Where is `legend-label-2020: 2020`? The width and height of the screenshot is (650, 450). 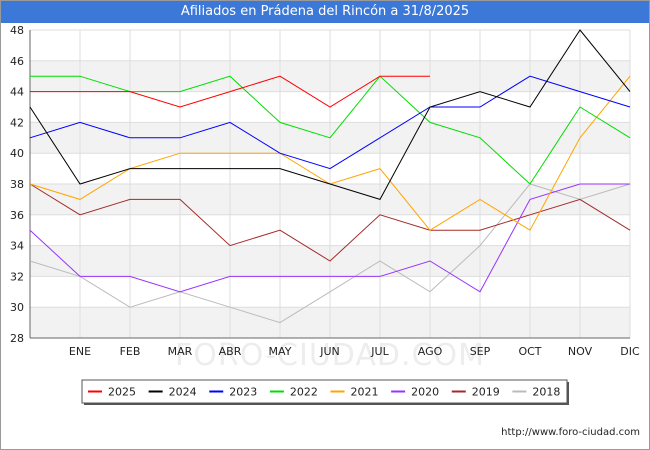 legend-label-2020: 2020 is located at coordinates (425, 392).